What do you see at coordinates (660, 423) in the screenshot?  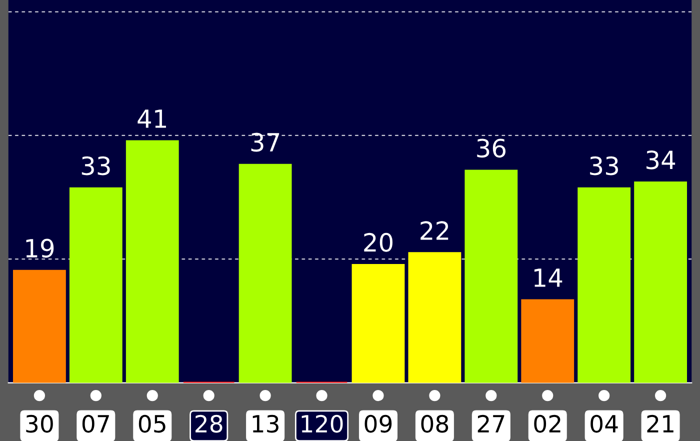 I see `x-tick-label: 21` at bounding box center [660, 423].